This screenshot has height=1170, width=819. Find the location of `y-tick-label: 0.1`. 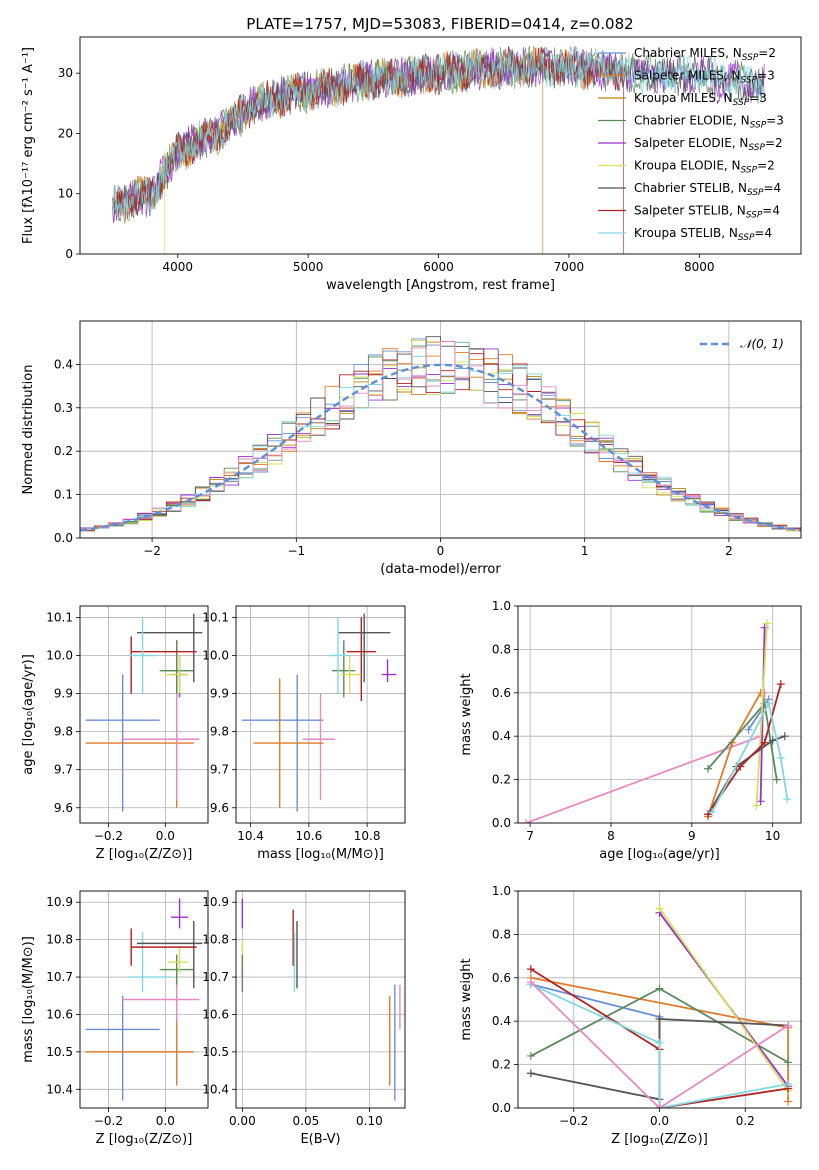

y-tick-label: 0.1 is located at coordinates (63, 495).